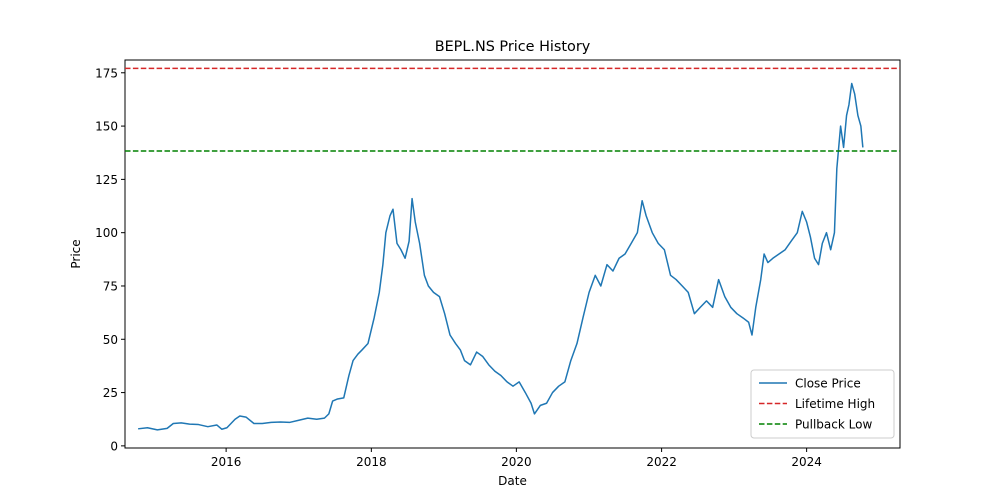 Image resolution: width=1000 pixels, height=500 pixels. Describe the element at coordinates (106, 73) in the screenshot. I see `y-tick-label-175: 175` at that location.